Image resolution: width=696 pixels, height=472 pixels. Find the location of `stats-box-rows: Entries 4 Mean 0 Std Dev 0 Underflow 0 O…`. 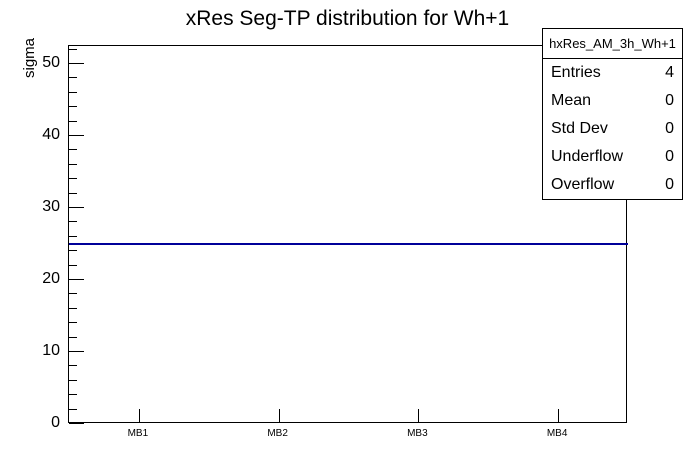

stats-box-rows: Entries 4 Mean 0 Std Dev 0 Underflow 0 O… is located at coordinates (612, 129).